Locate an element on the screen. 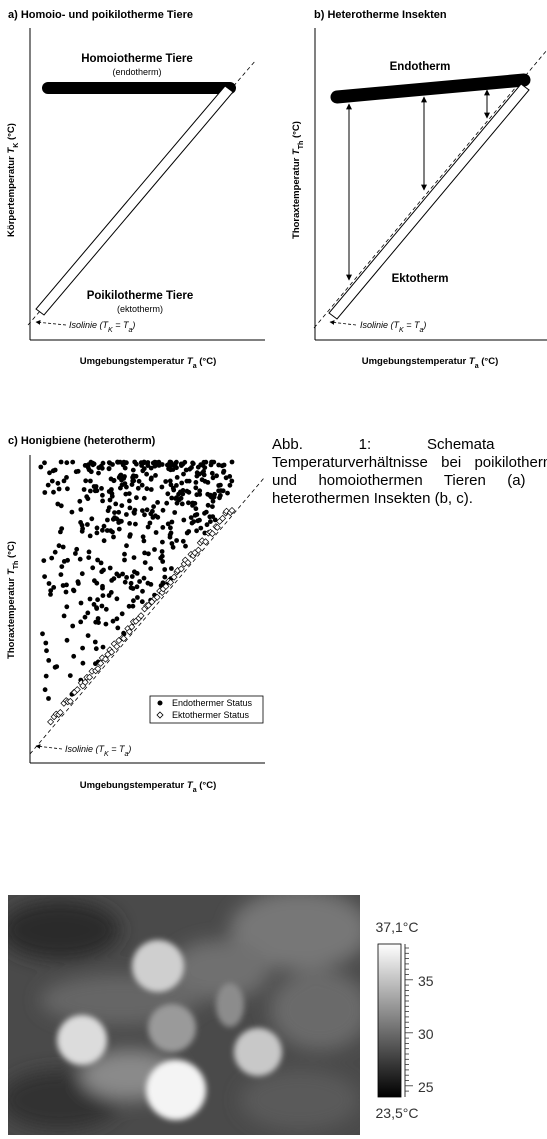 This screenshot has width=547, height=1139. ektotherm-bar is located at coordinates (429, 201).